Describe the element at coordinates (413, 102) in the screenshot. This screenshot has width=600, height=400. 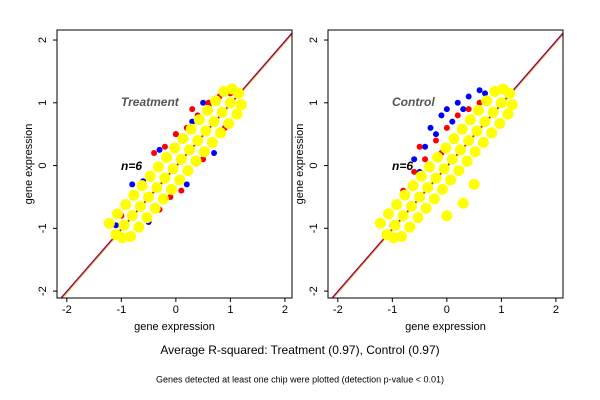
I see `panel-title: Control` at that location.